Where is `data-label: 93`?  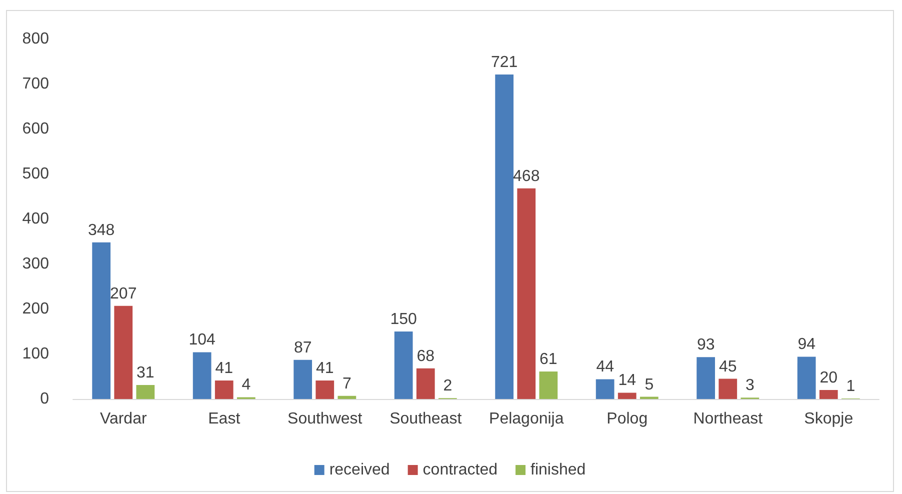 data-label: 93 is located at coordinates (705, 345).